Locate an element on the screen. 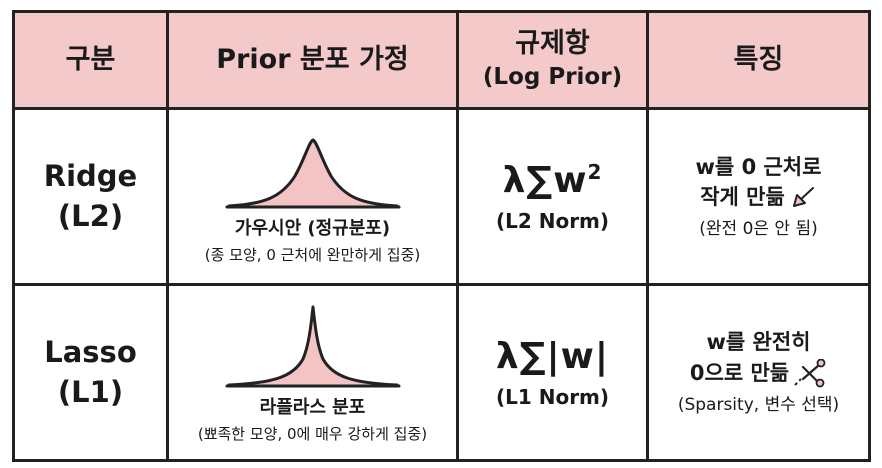 This screenshot has width=882, height=468. prior-cell: 가우시안 (정규분포) (종 모양, 0 근처에 완만하게 집중) is located at coordinates (312, 196).